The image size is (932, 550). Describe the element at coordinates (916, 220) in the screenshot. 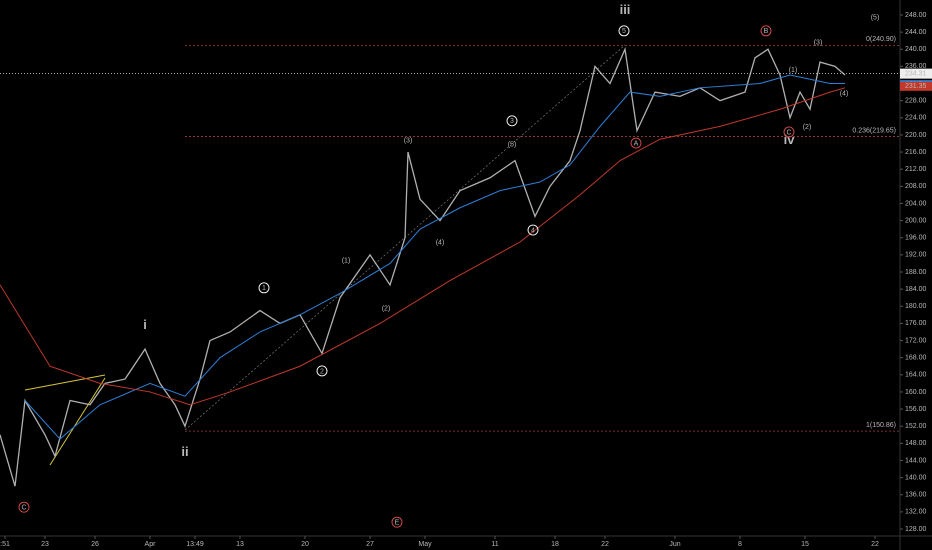

I see `y-tick-label: 200.00` at that location.